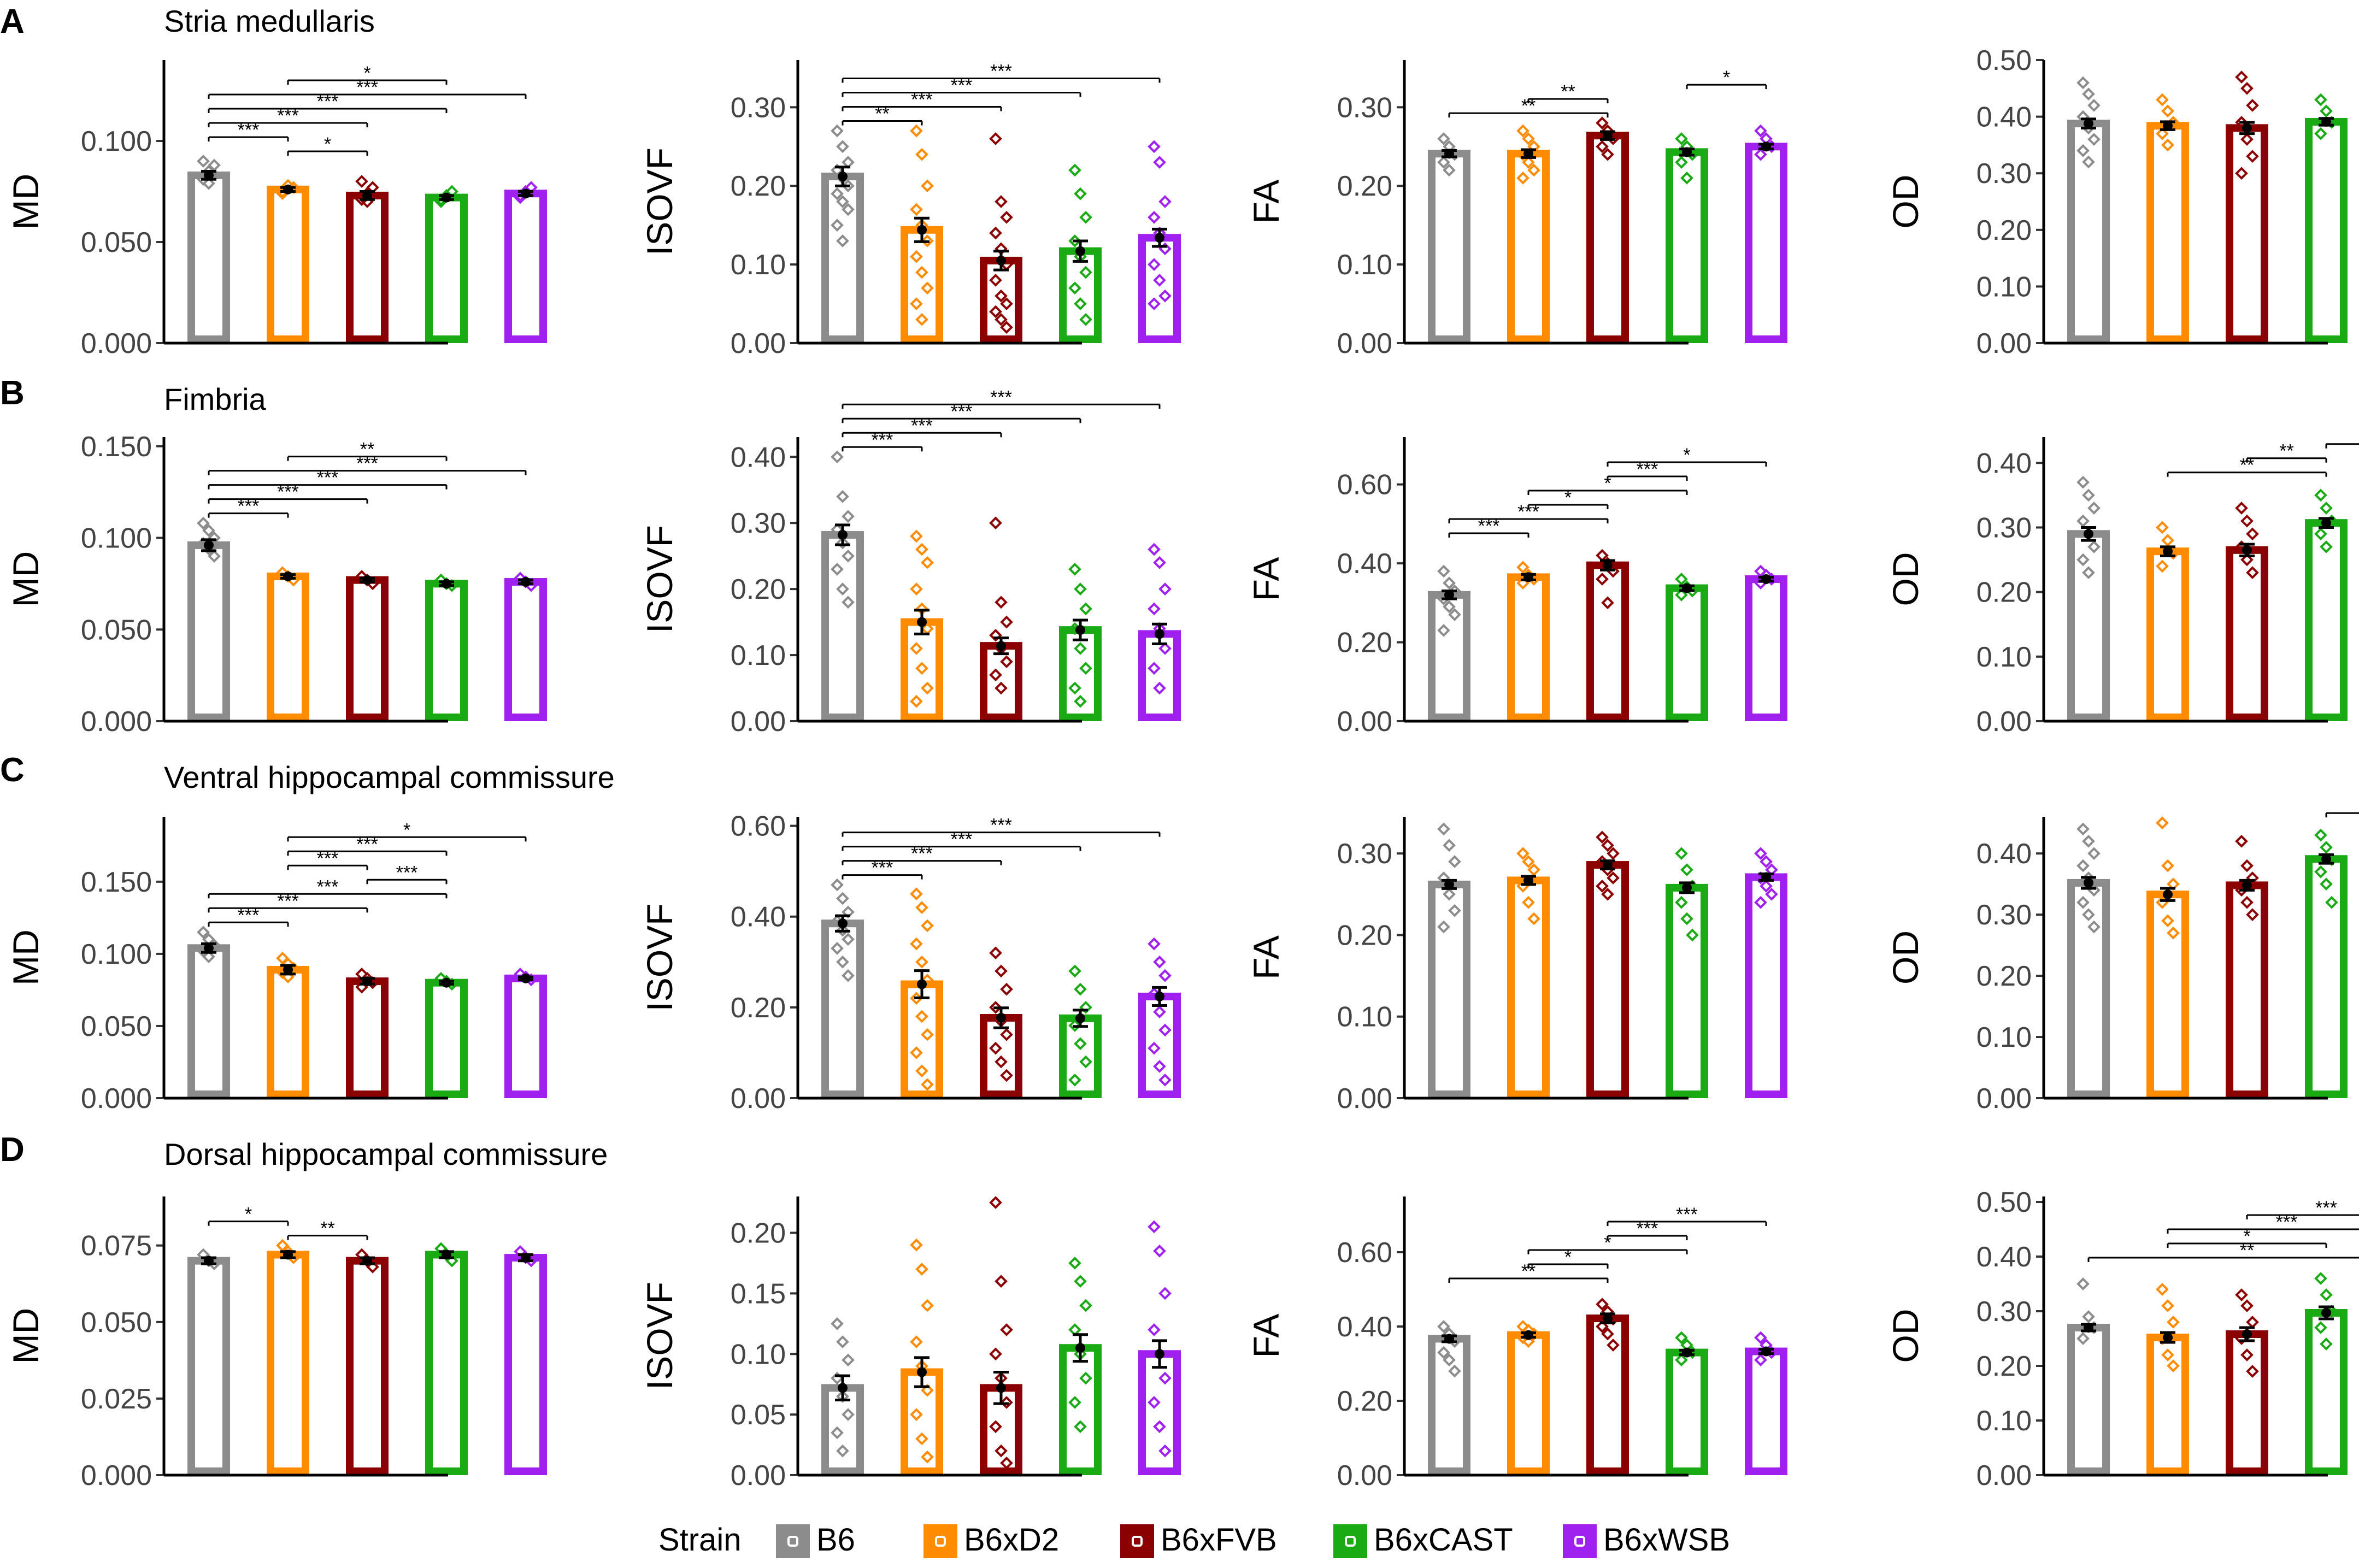  What do you see at coordinates (910, 1344) in the screenshot?
I see `subplot-D-isovf: ISOVF 0.00 0.05 0.10 0.15 0.20` at bounding box center [910, 1344].